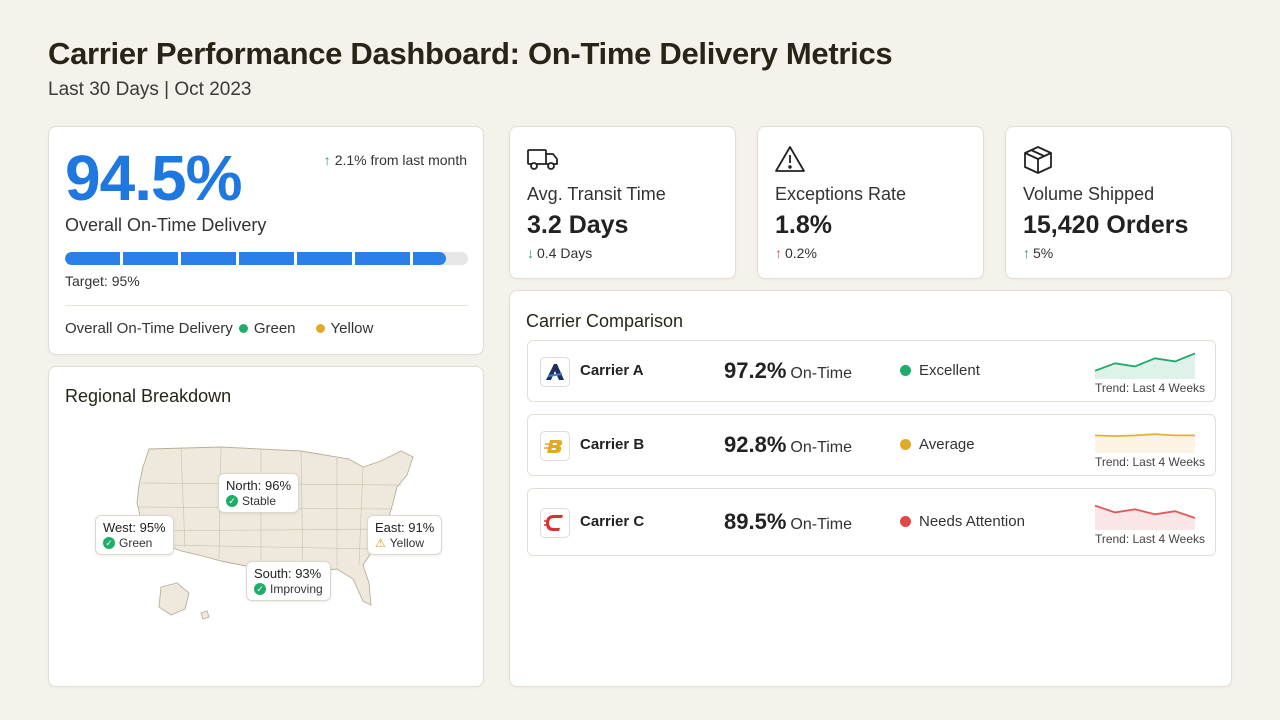 The width and height of the screenshot is (1280, 720). I want to click on arrow-down-icon: ↓, so click(530, 253).